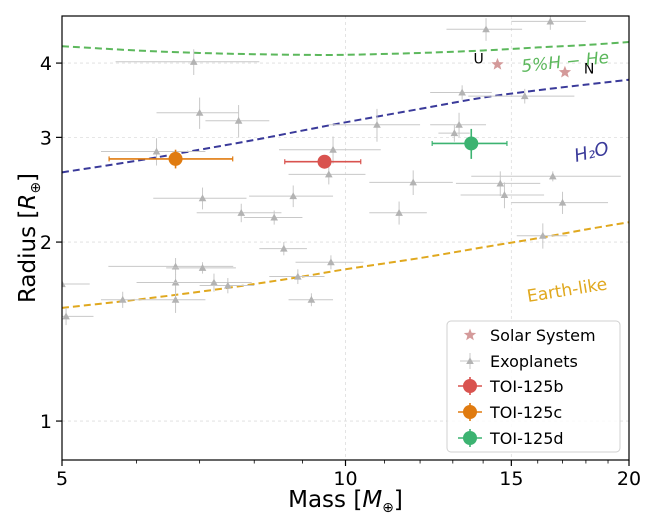 Image resolution: width=660 pixels, height=527 pixels. I want to click on legend-box, so click(533, 386).